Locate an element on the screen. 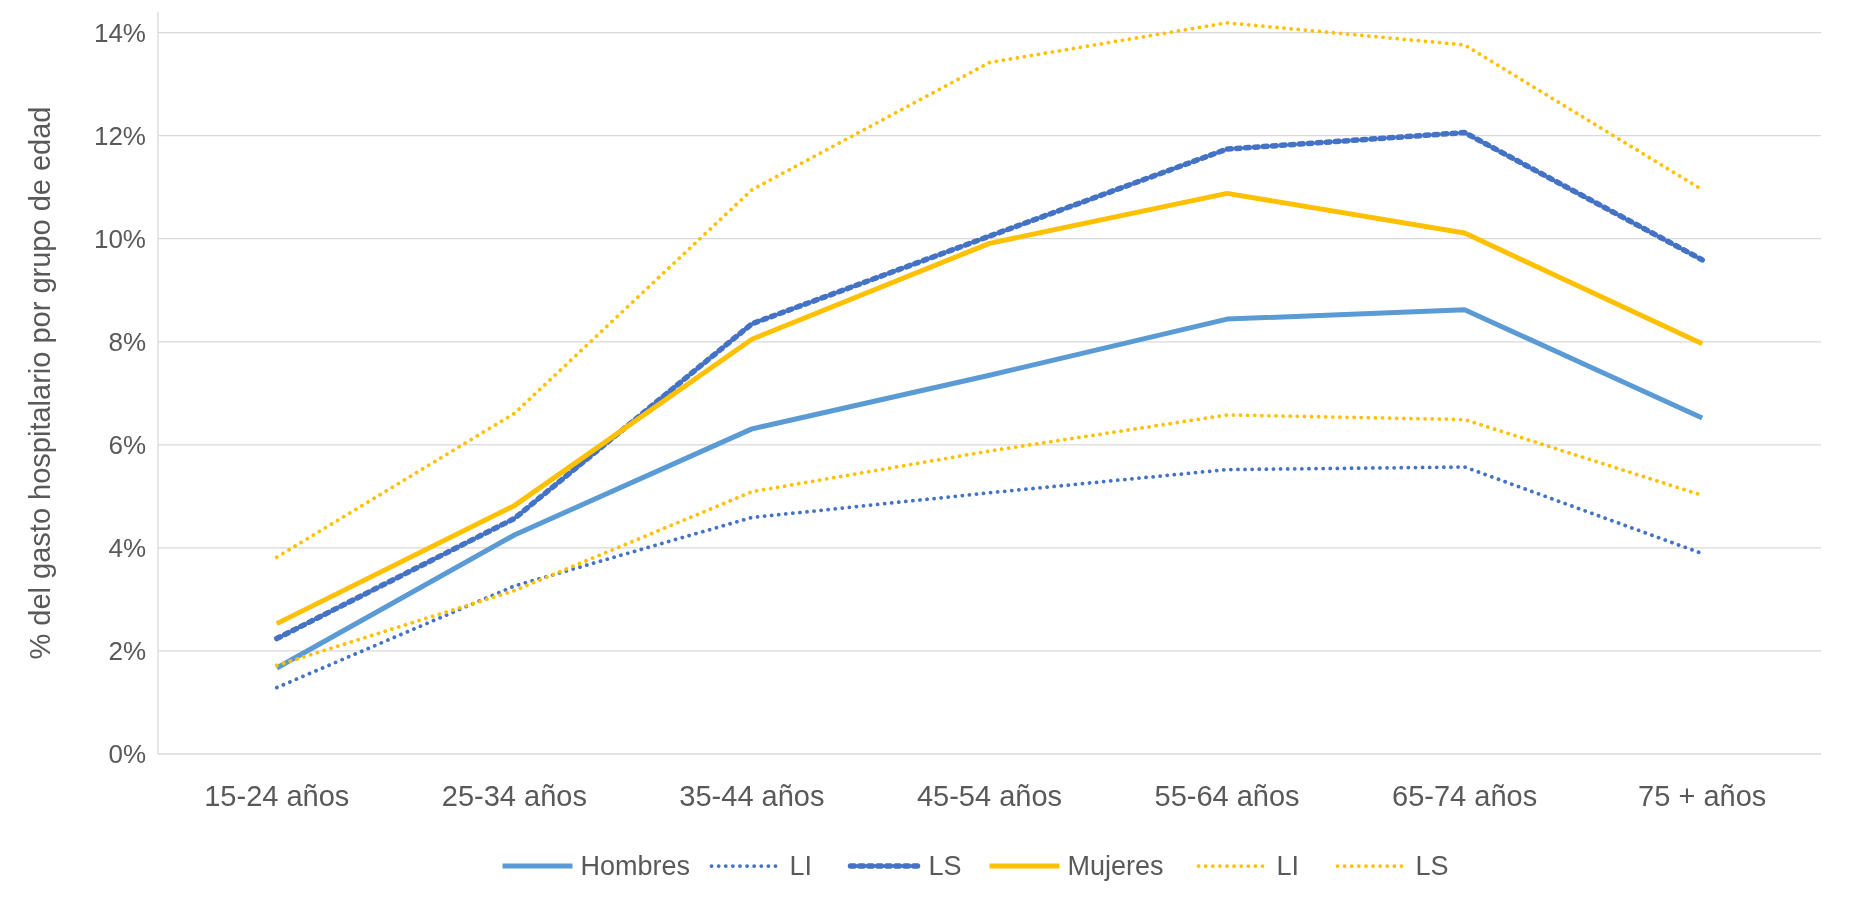  x-tick-label: 55-64 años is located at coordinates (1227, 796).